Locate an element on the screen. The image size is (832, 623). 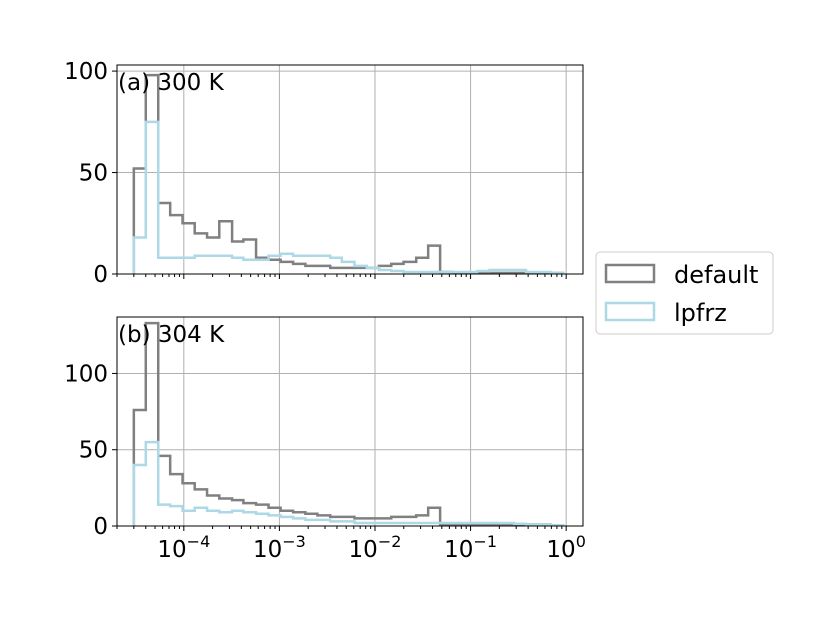
x-tick-label: 10⁻³ is located at coordinates (279, 547).